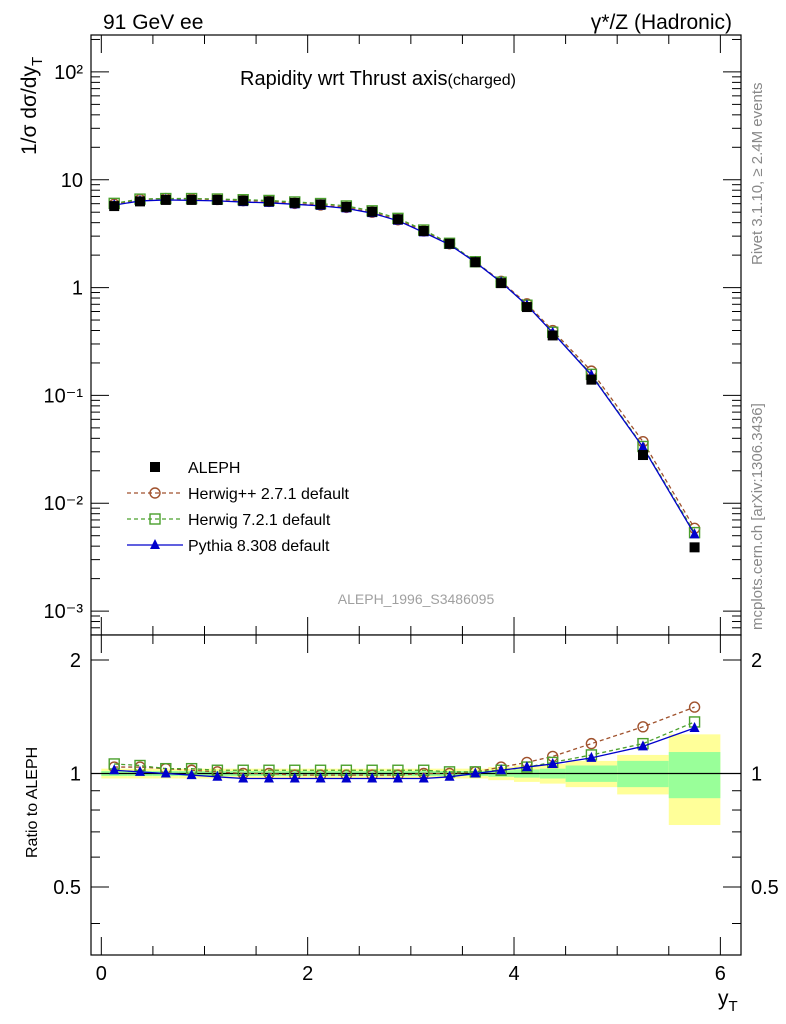 The width and height of the screenshot is (786, 1024). What do you see at coordinates (101, 974) in the screenshot?
I see `x-tick-label: 0` at bounding box center [101, 974].